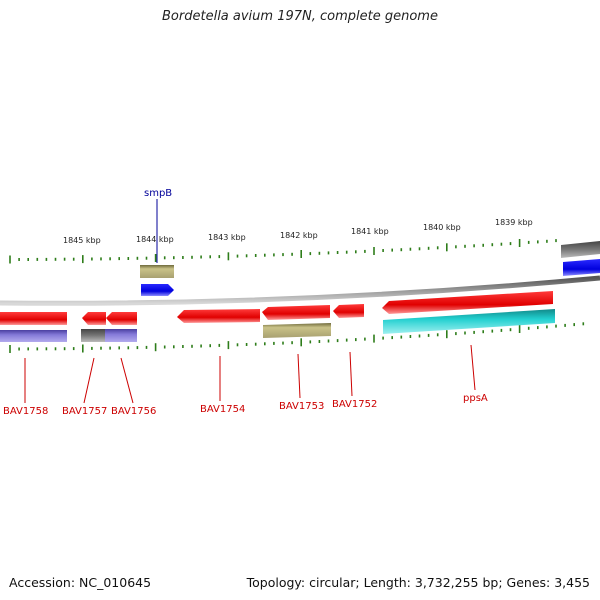 This screenshot has height=600, width=600. What do you see at coordinates (299, 376) in the screenshot?
I see `leader-BAV1753` at bounding box center [299, 376].